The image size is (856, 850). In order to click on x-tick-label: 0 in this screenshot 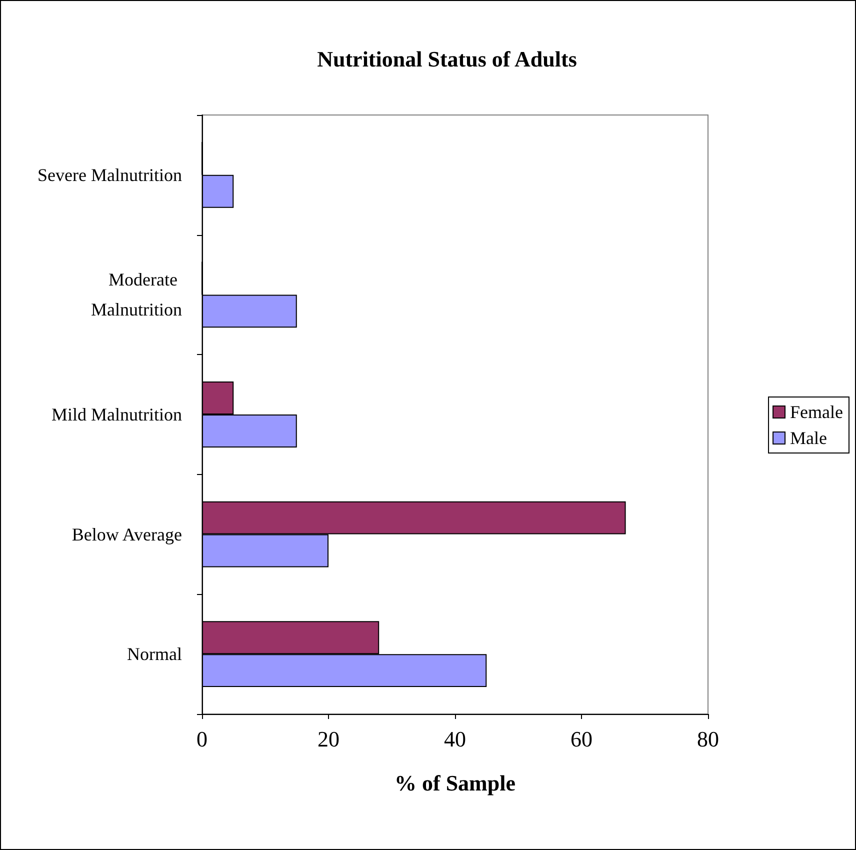, I will do `click(202, 739)`.